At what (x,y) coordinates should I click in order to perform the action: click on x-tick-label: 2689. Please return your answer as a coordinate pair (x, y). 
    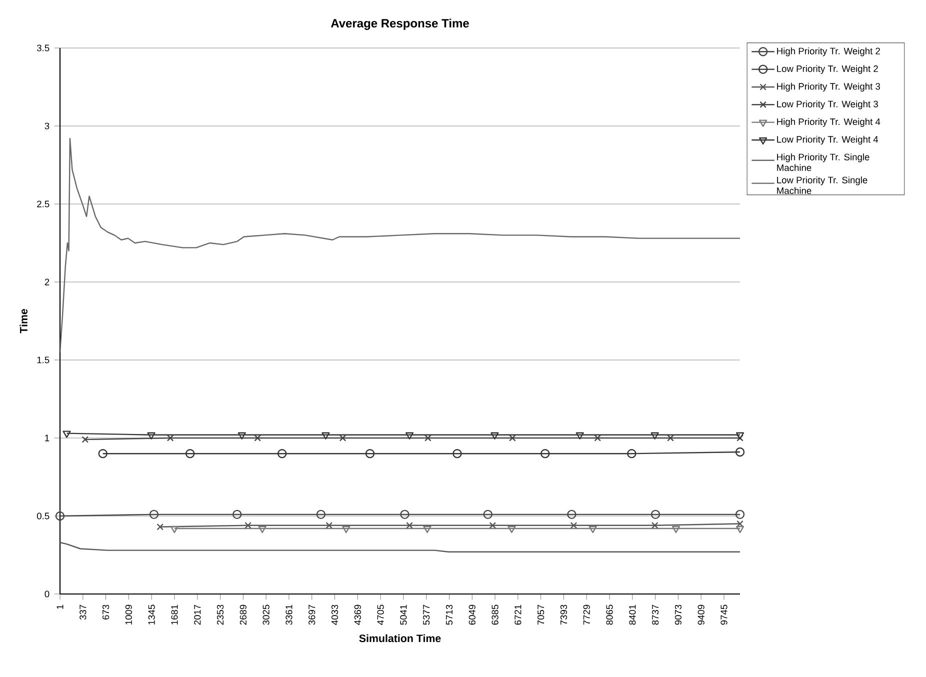
    Looking at the image, I should click on (243, 614).